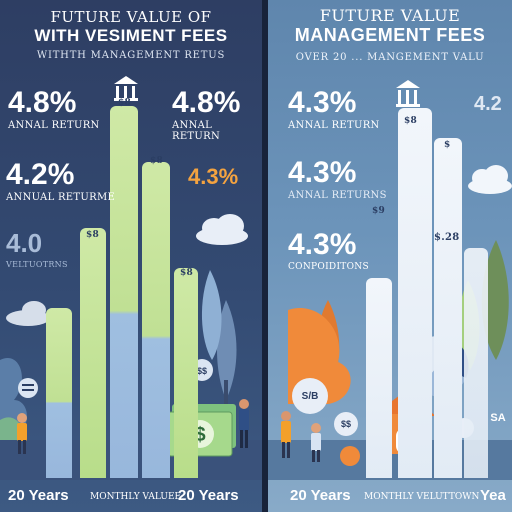  What do you see at coordinates (337, 195) in the screenshot?
I see `stat-label: Annal Returns` at bounding box center [337, 195].